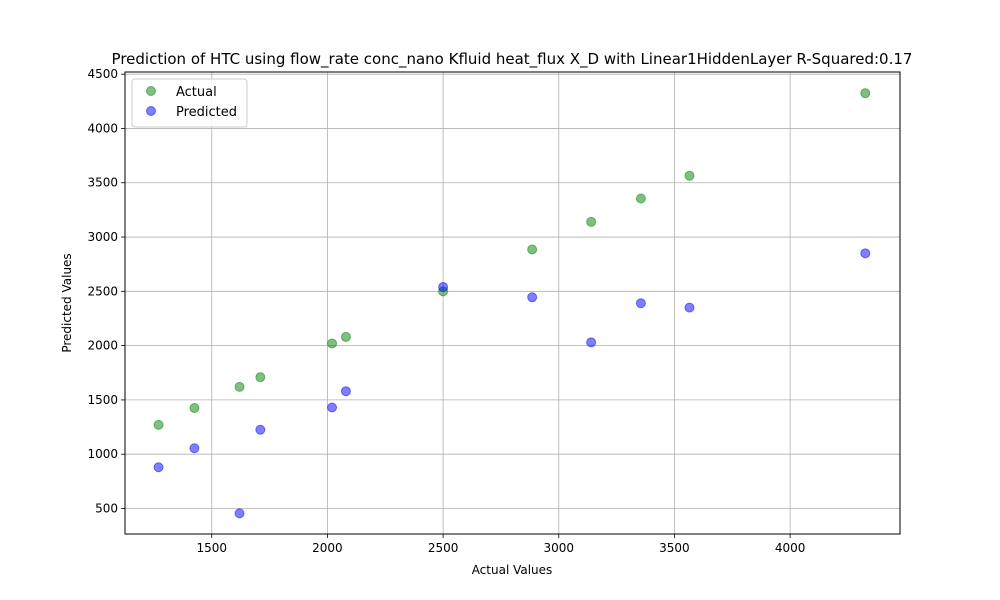  I want to click on y-axis-ticks: 500 1000 1500 2000 2500 3000 3500 4000 4500, so click(106, 291).